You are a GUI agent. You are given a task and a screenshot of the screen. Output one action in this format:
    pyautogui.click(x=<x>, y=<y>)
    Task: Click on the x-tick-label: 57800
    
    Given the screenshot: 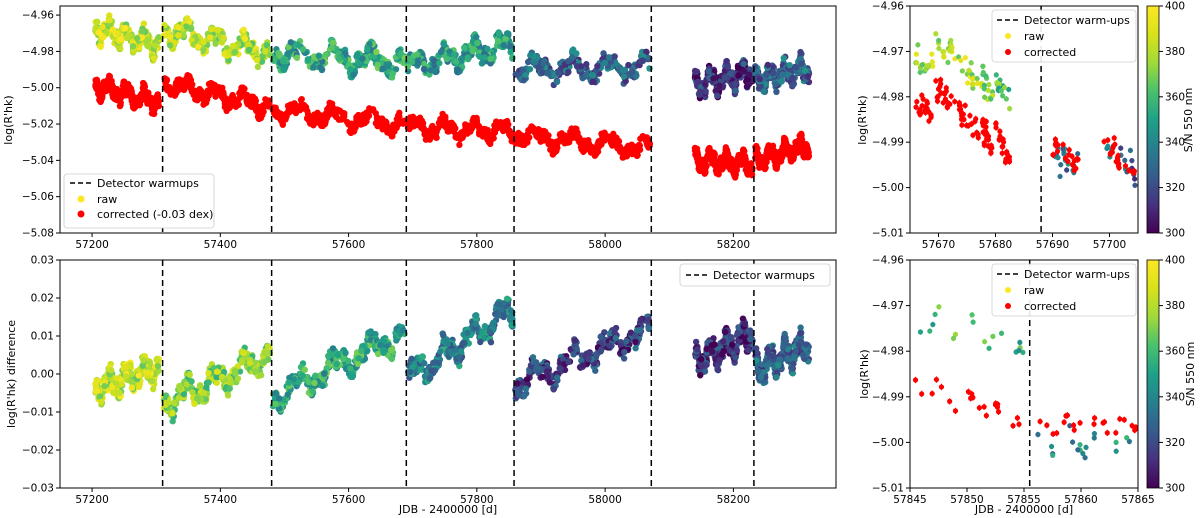 What is the action you would take?
    pyautogui.click(x=476, y=245)
    